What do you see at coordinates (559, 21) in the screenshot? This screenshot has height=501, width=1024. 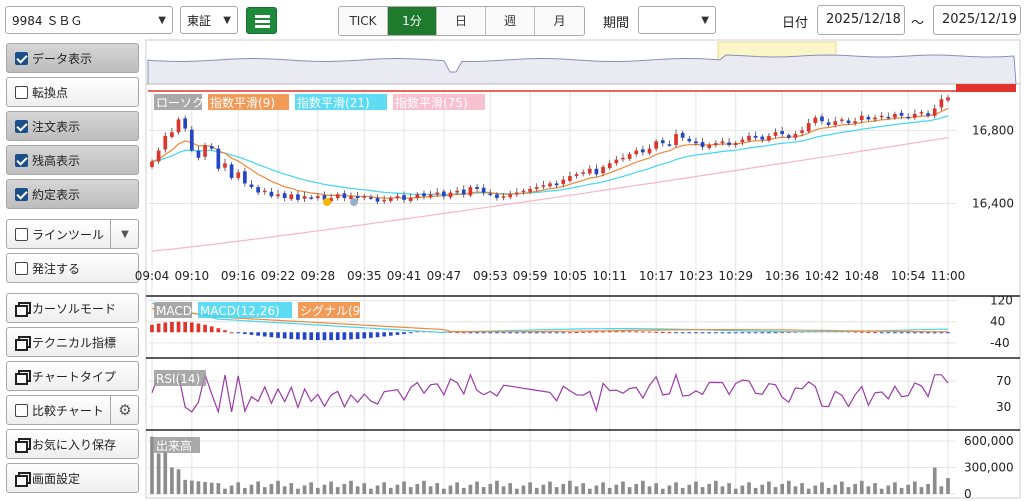 I see `tab-month: 月` at bounding box center [559, 21].